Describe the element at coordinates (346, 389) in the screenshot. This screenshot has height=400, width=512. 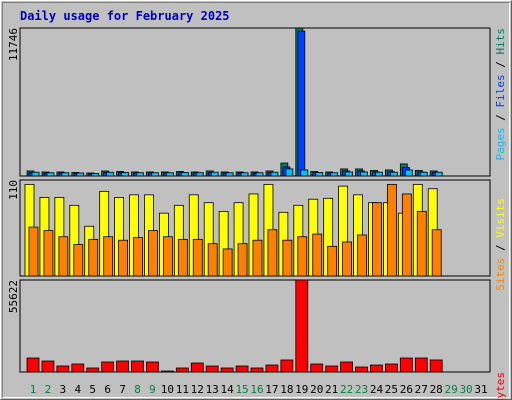
I see `x-tick-label: 22` at that location.